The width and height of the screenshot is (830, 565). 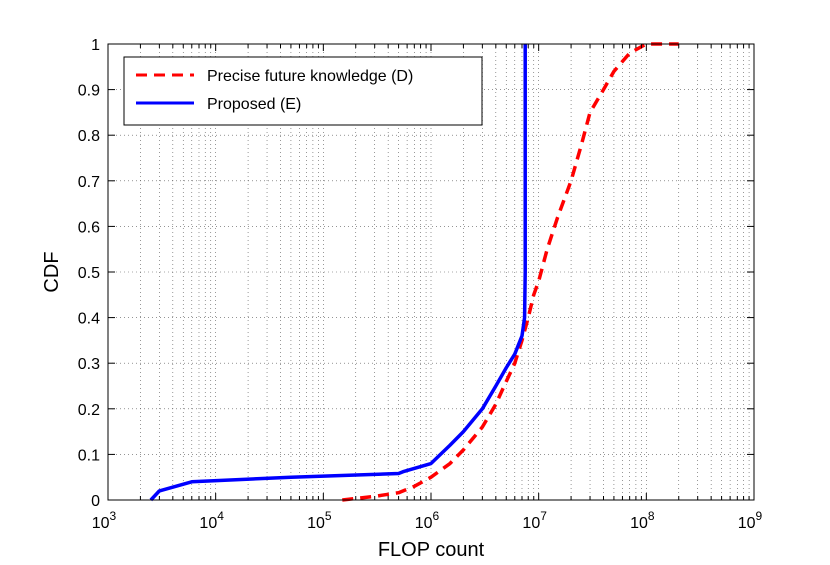 What do you see at coordinates (52, 271) in the screenshot?
I see `y-axis-label: CDF` at bounding box center [52, 271].